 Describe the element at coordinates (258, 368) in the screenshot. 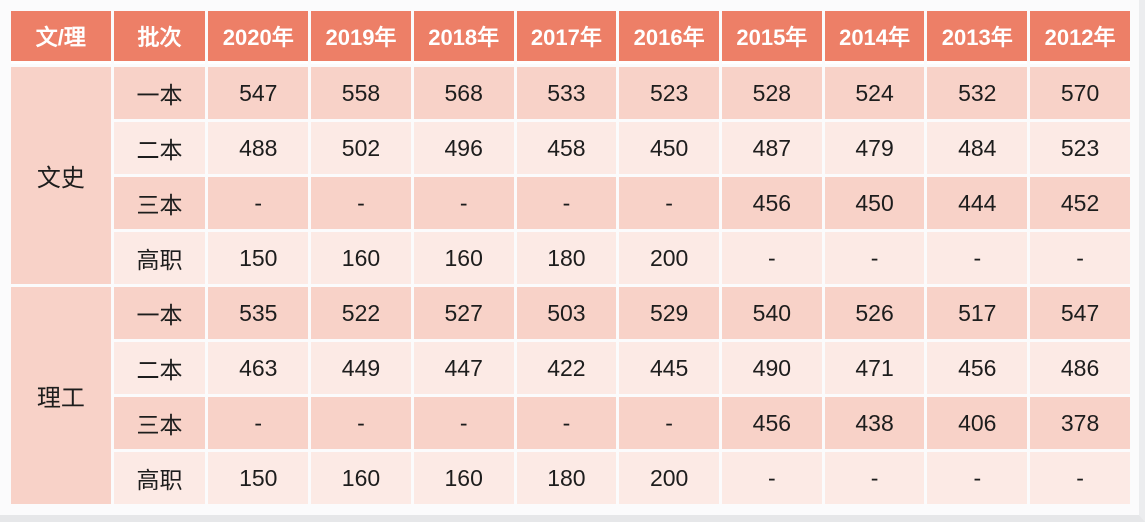

I see `score-cell: 463` at that location.